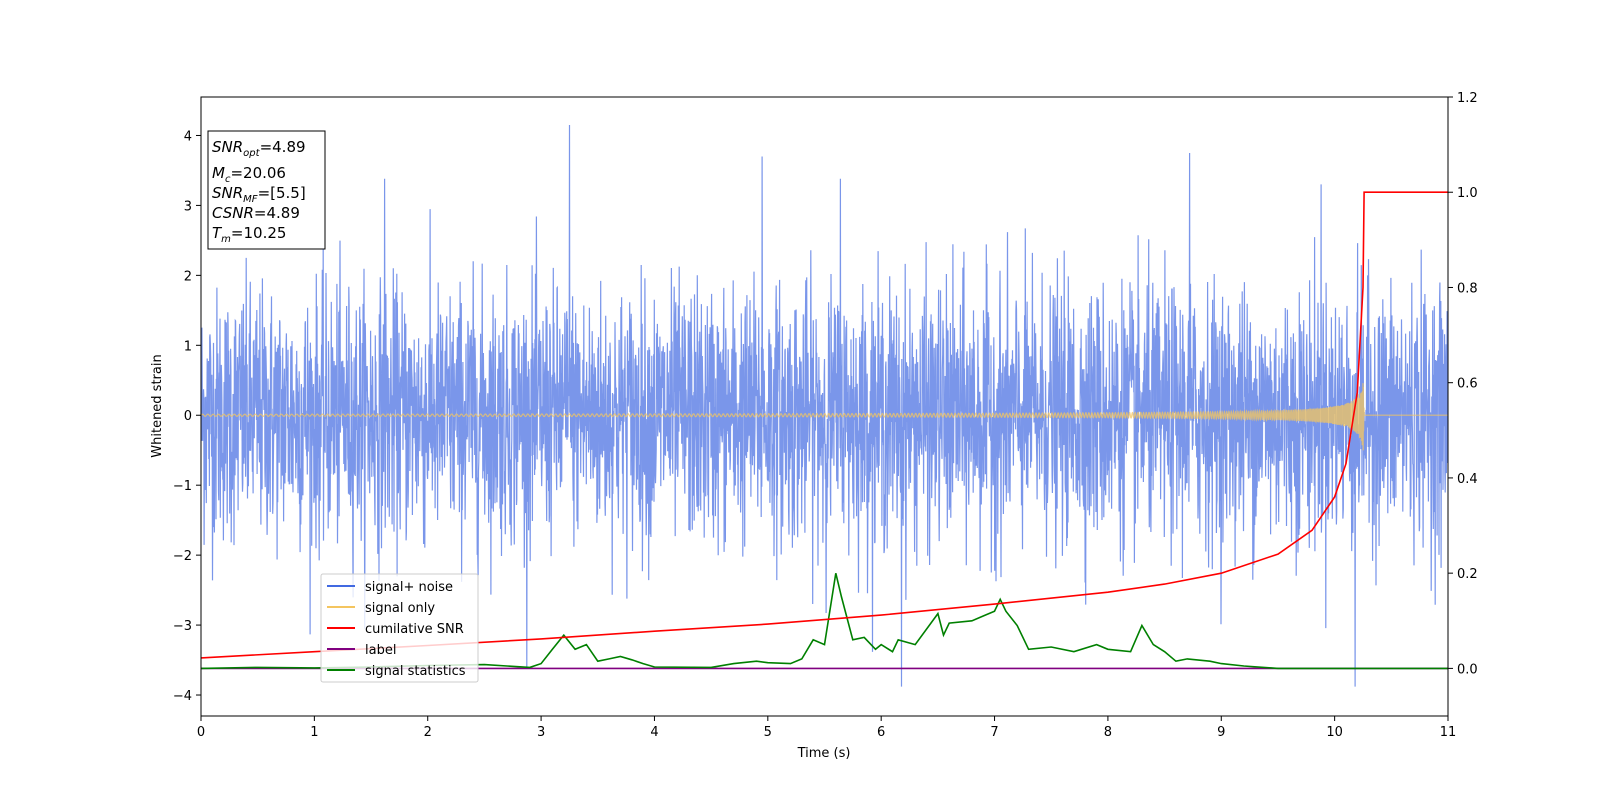 The height and width of the screenshot is (800, 1600). Describe the element at coordinates (380, 650) in the screenshot. I see `legend-label-label: label` at that location.